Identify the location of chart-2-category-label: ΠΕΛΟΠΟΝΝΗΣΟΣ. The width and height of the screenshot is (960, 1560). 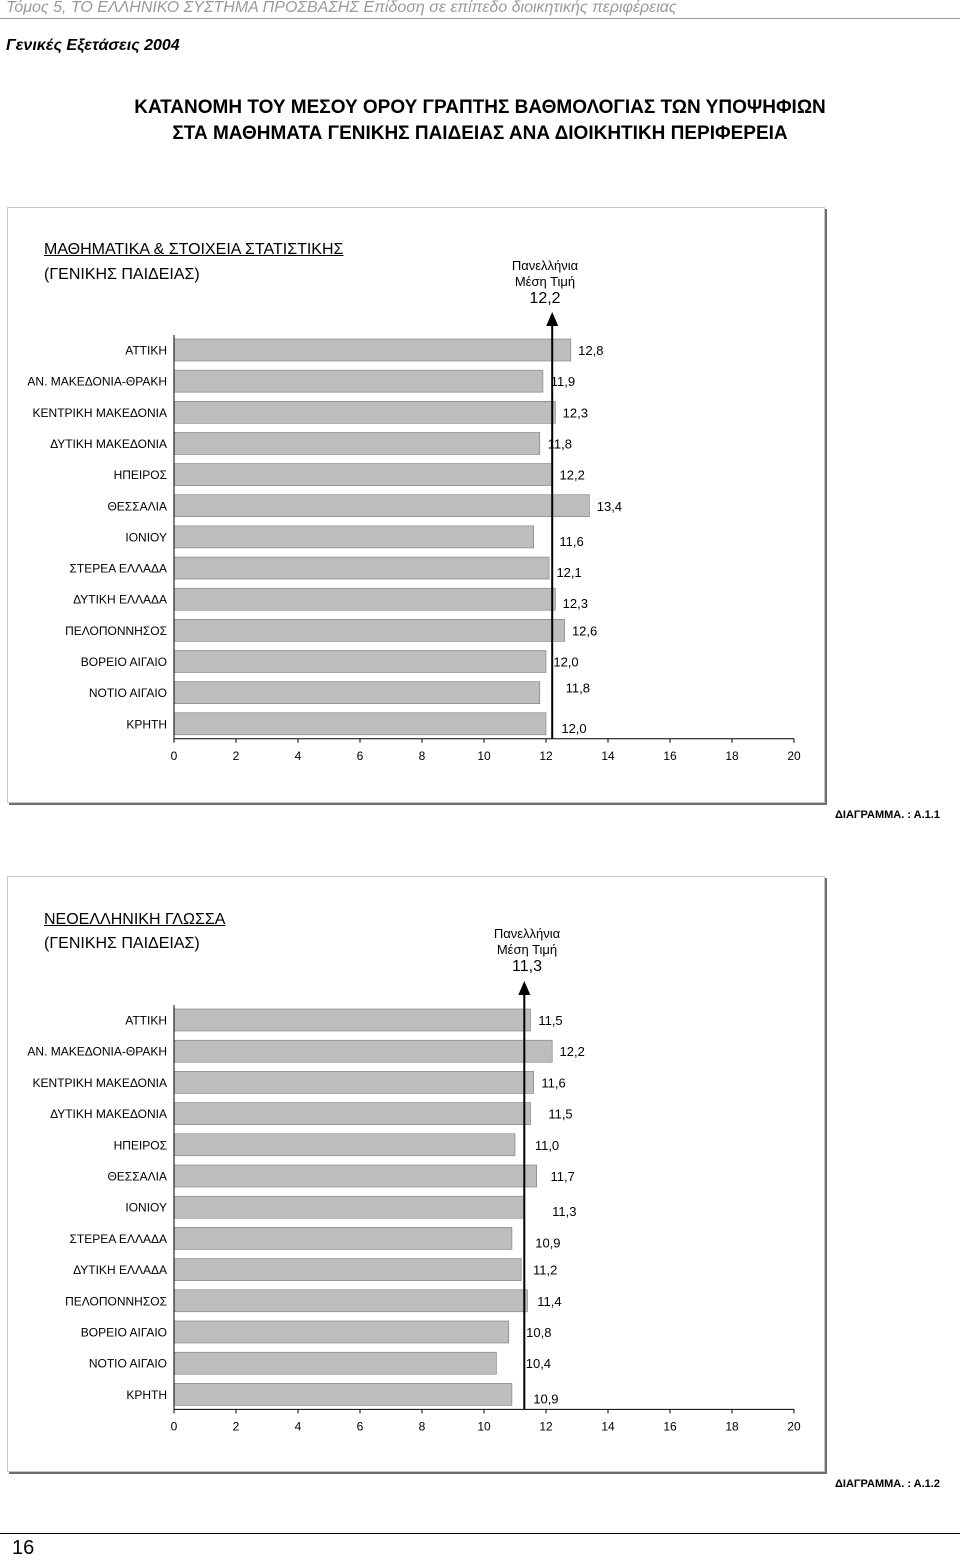
(116, 1301).